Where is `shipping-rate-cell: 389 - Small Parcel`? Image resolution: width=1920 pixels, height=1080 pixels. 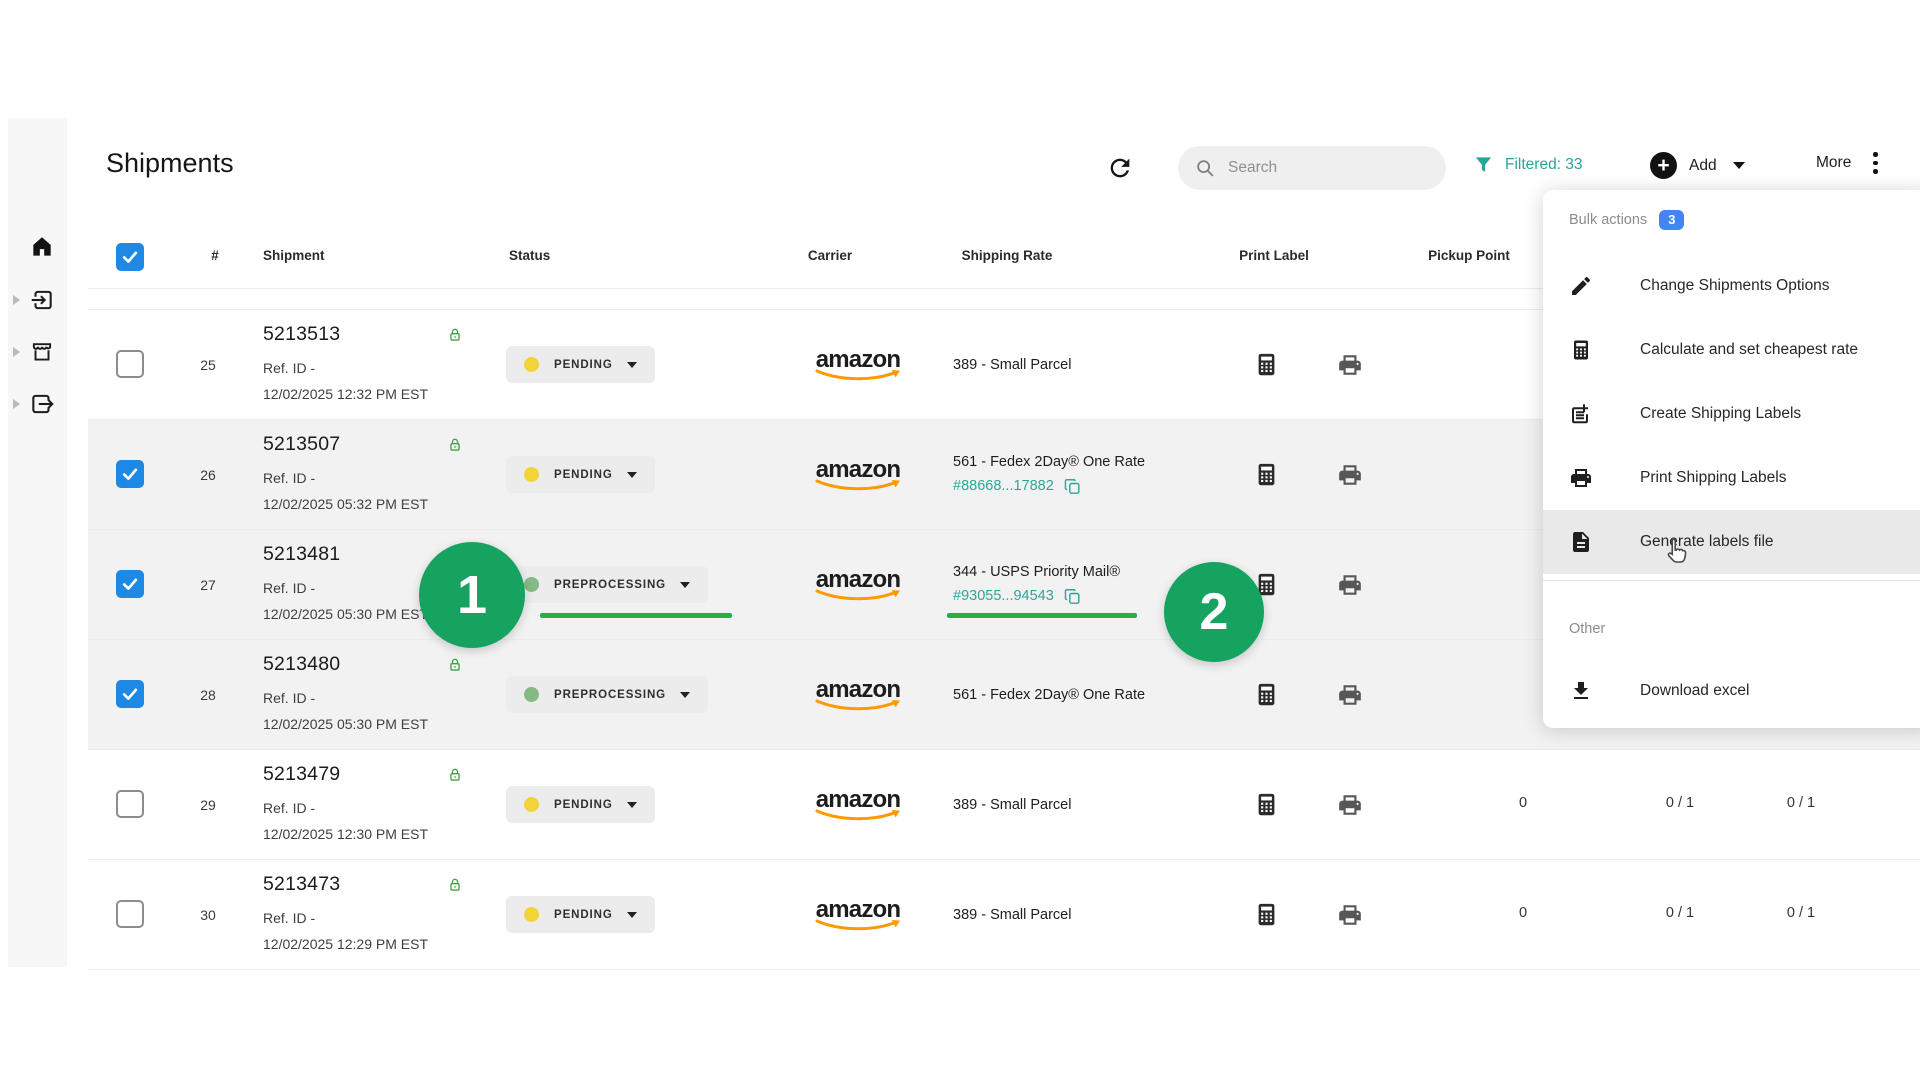
shipping-rate-cell: 389 - Small Parcel is located at coordinates (1073, 364).